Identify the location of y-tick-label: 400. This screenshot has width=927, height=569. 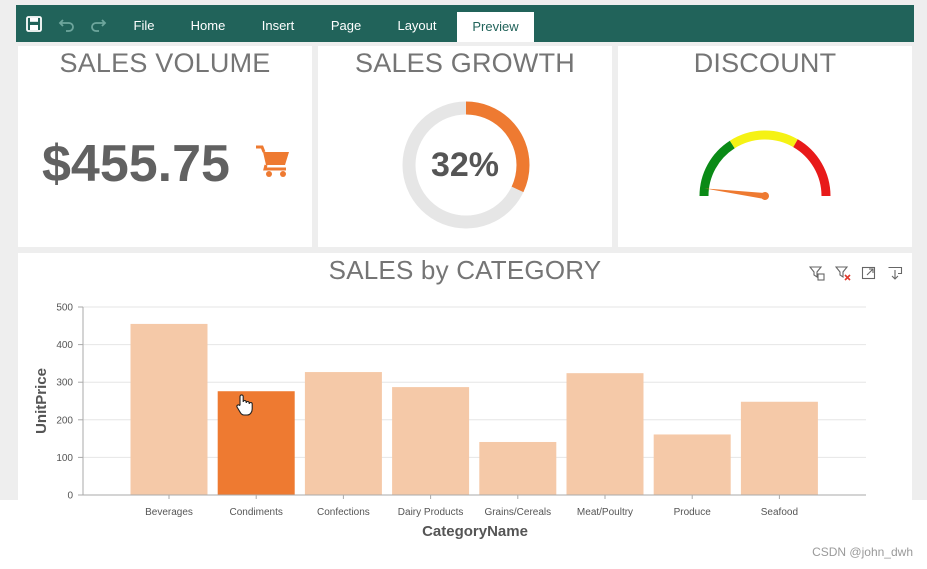
(64, 345).